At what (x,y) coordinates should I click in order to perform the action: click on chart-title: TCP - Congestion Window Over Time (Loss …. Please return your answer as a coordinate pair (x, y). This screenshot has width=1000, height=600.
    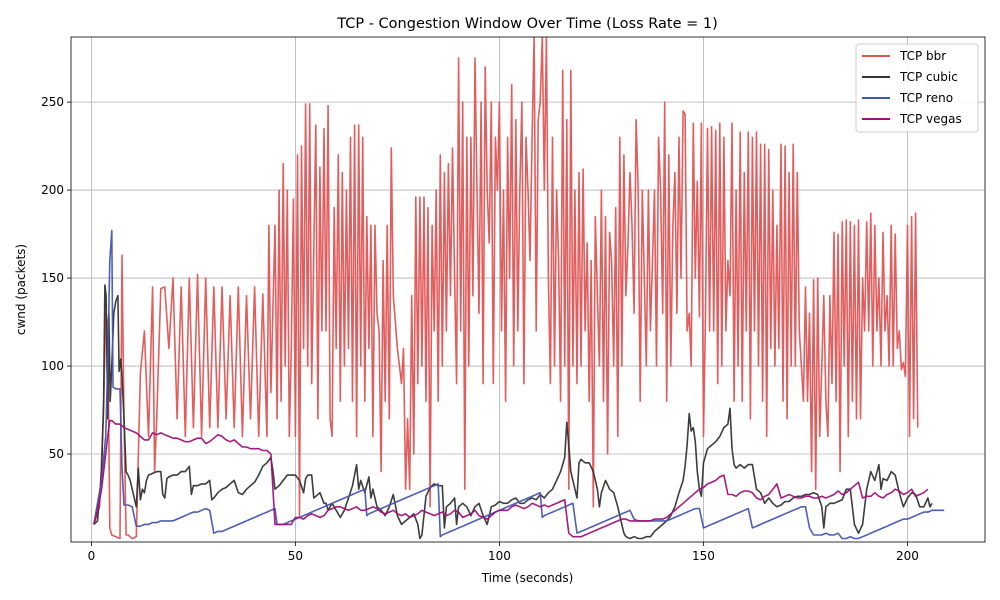
    Looking at the image, I should click on (527, 24).